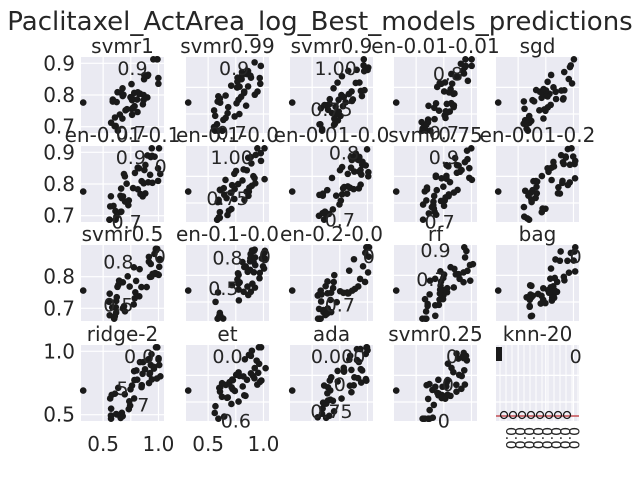 This screenshot has width=640, height=480. Describe the element at coordinates (331, 234) in the screenshot. I see `subplot-title: en-0.2-0.0` at that location.